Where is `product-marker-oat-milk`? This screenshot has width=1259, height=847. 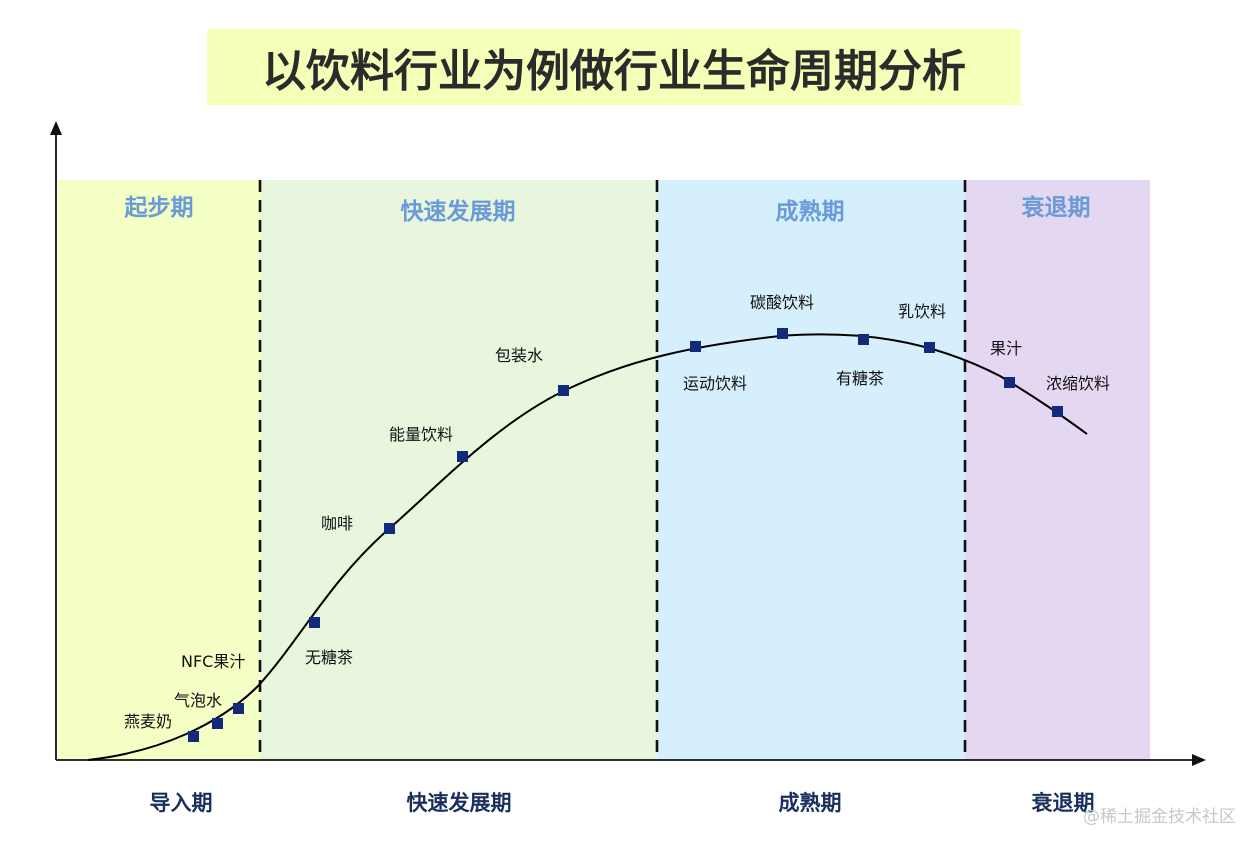 product-marker-oat-milk is located at coordinates (193, 736).